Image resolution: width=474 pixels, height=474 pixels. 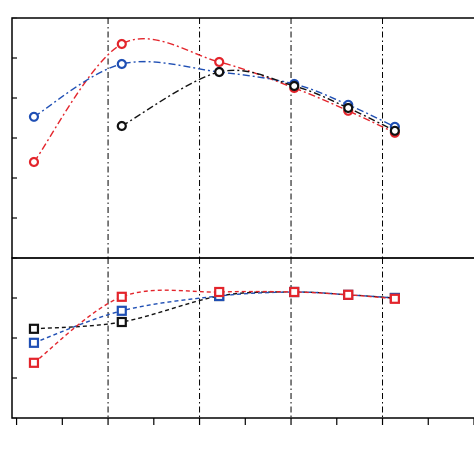 What do you see at coordinates (258, 100) in the screenshot?
I see `series-line` at bounding box center [258, 100].